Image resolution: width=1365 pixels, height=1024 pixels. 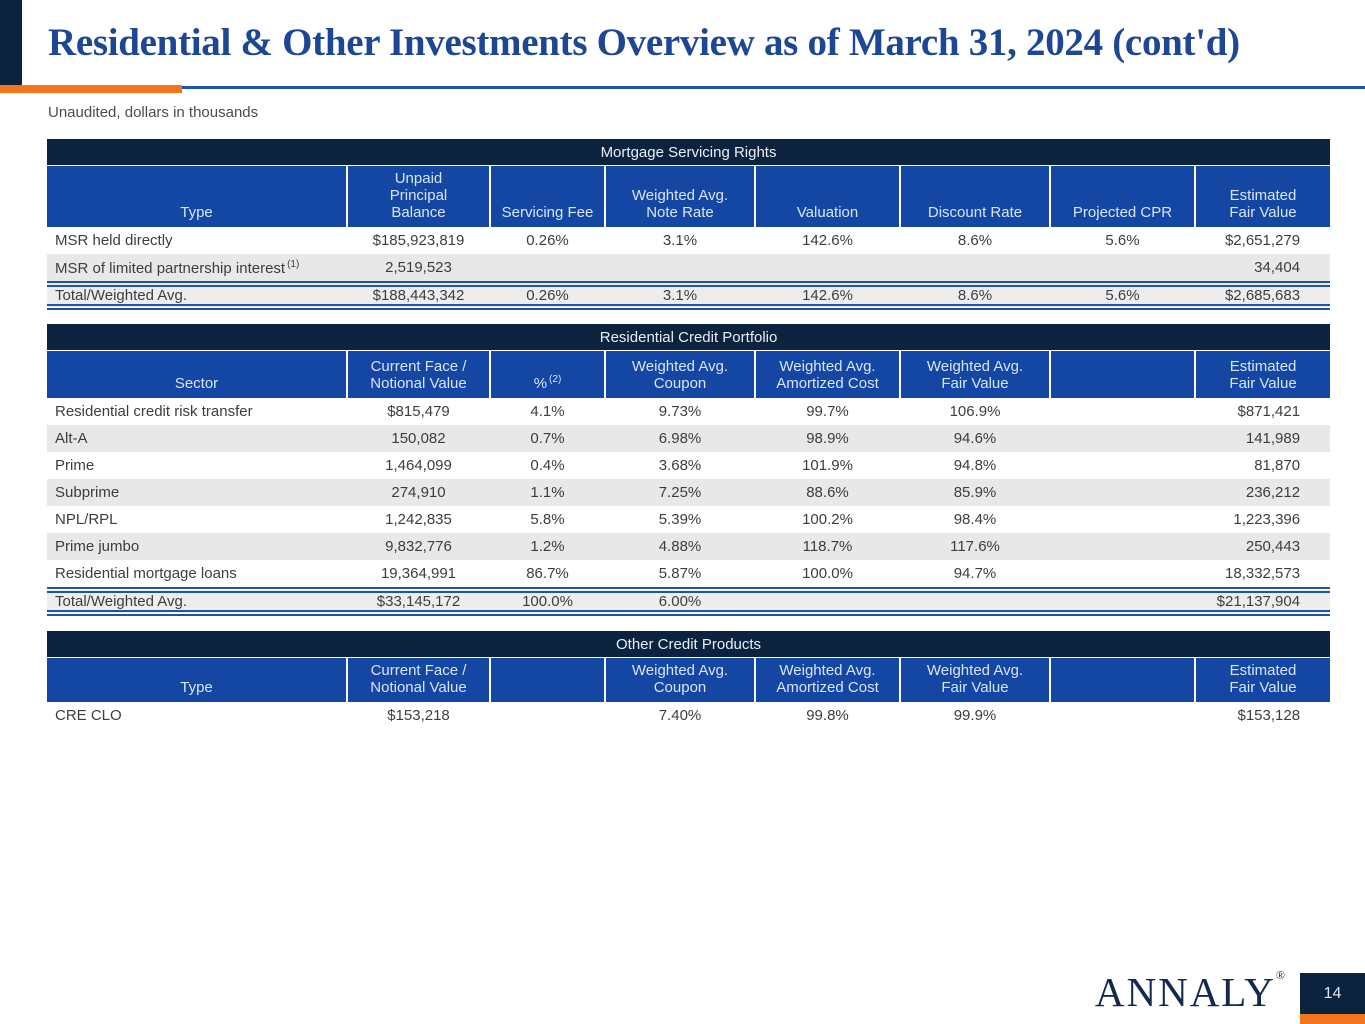 What do you see at coordinates (1332, 993) in the screenshot?
I see `page-number: 14` at bounding box center [1332, 993].